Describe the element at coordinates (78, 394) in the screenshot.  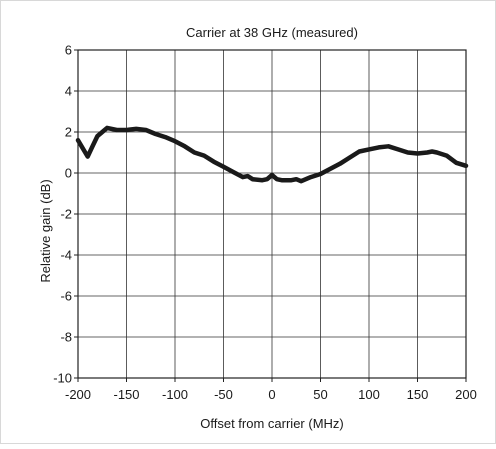
I see `x-tick-label: -200` at that location.